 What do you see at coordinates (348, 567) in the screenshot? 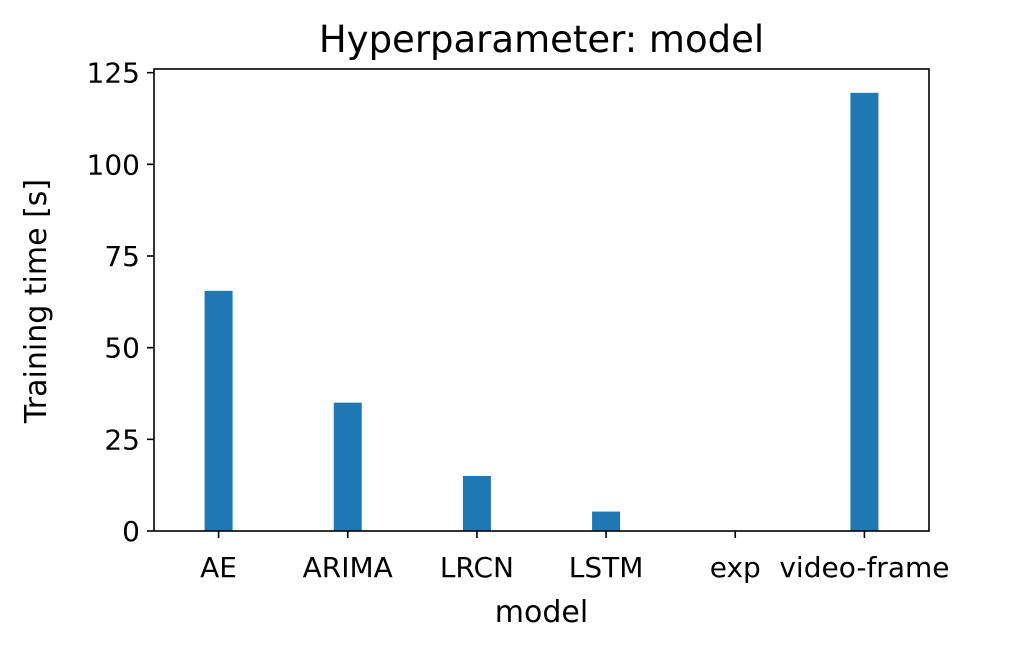
I see `x-tick-label: ARIMA` at bounding box center [348, 567].